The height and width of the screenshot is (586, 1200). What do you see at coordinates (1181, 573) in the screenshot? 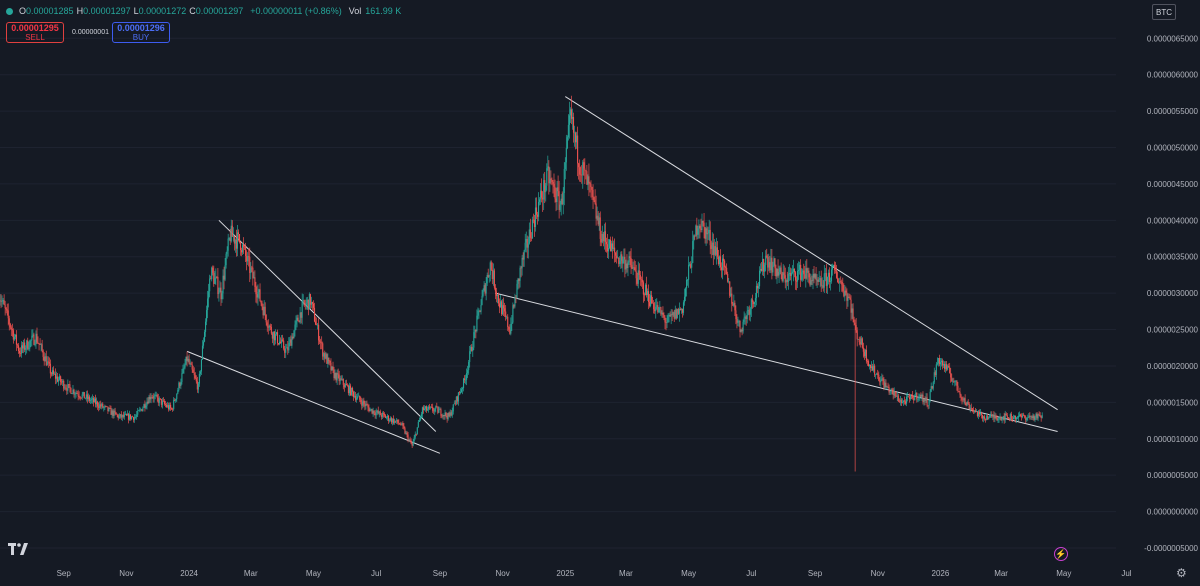
I see `gear-icon: ⚙` at bounding box center [1181, 573].